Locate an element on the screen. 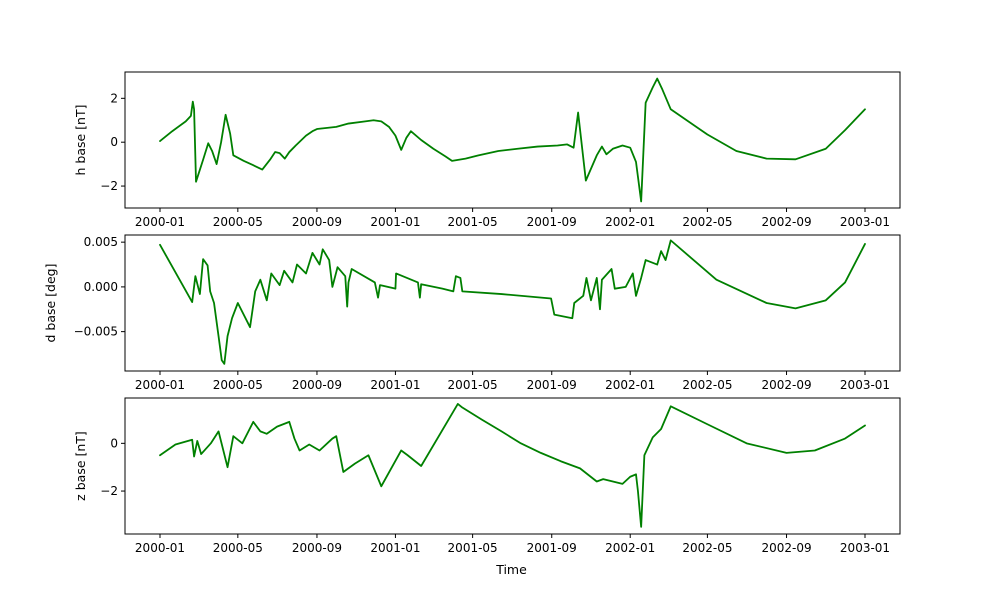 Image resolution: width=1000 pixels, height=600 pixels. y-axis-label: d base [deg] is located at coordinates (50, 303).